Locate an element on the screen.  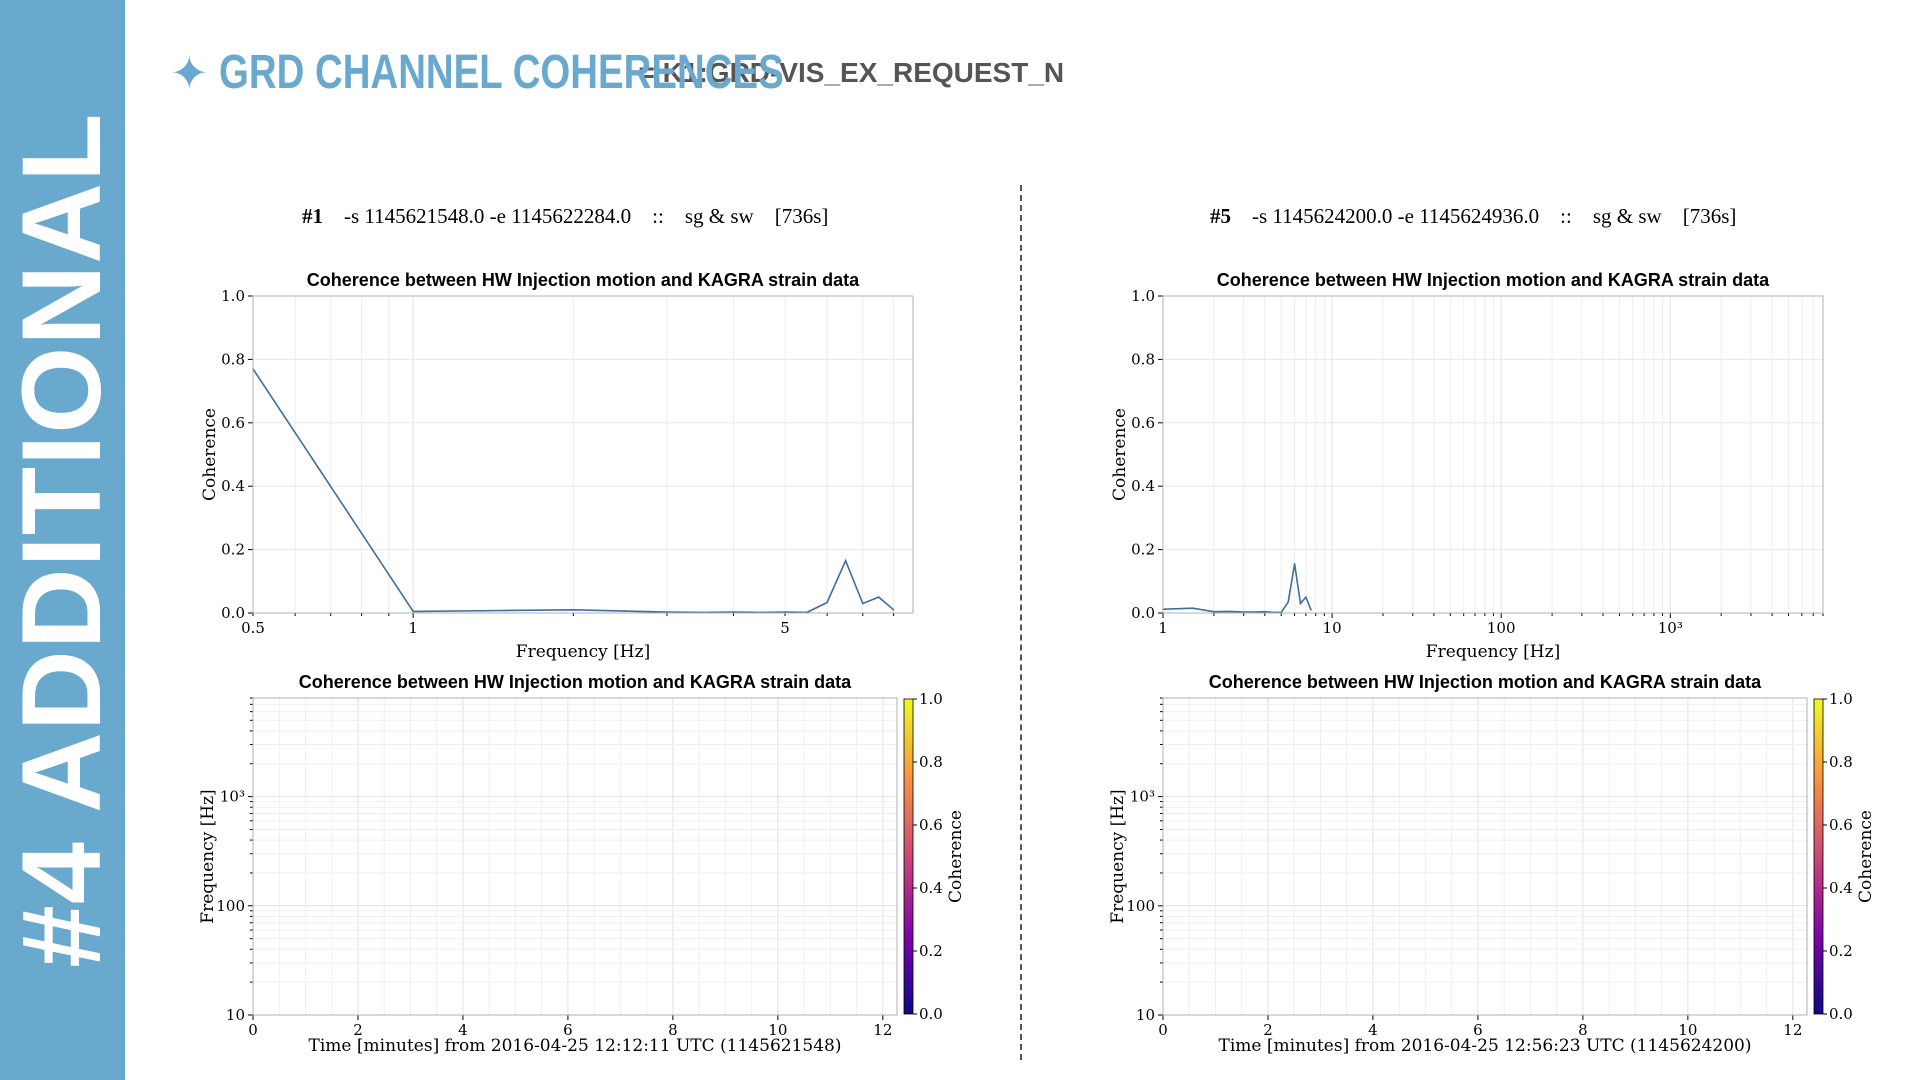
channel-name: = K1:GRD-VIS_EX_REQUEST_N is located at coordinates (851, 72).